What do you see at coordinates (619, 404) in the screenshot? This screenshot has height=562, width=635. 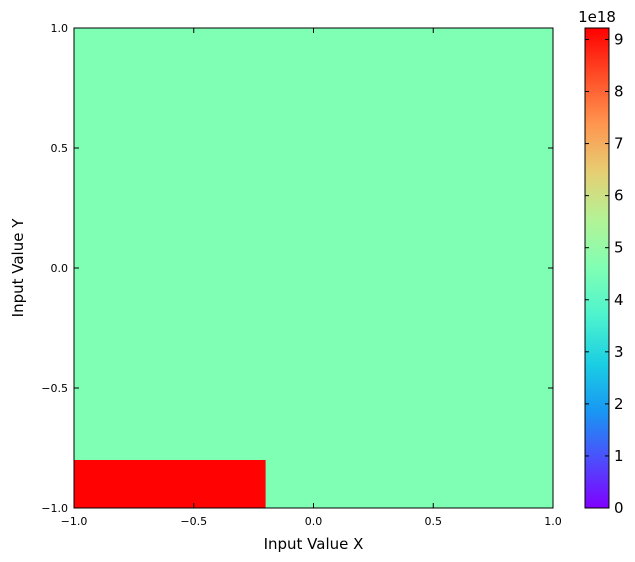 I see `colorbar-tick-label: 2` at bounding box center [619, 404].